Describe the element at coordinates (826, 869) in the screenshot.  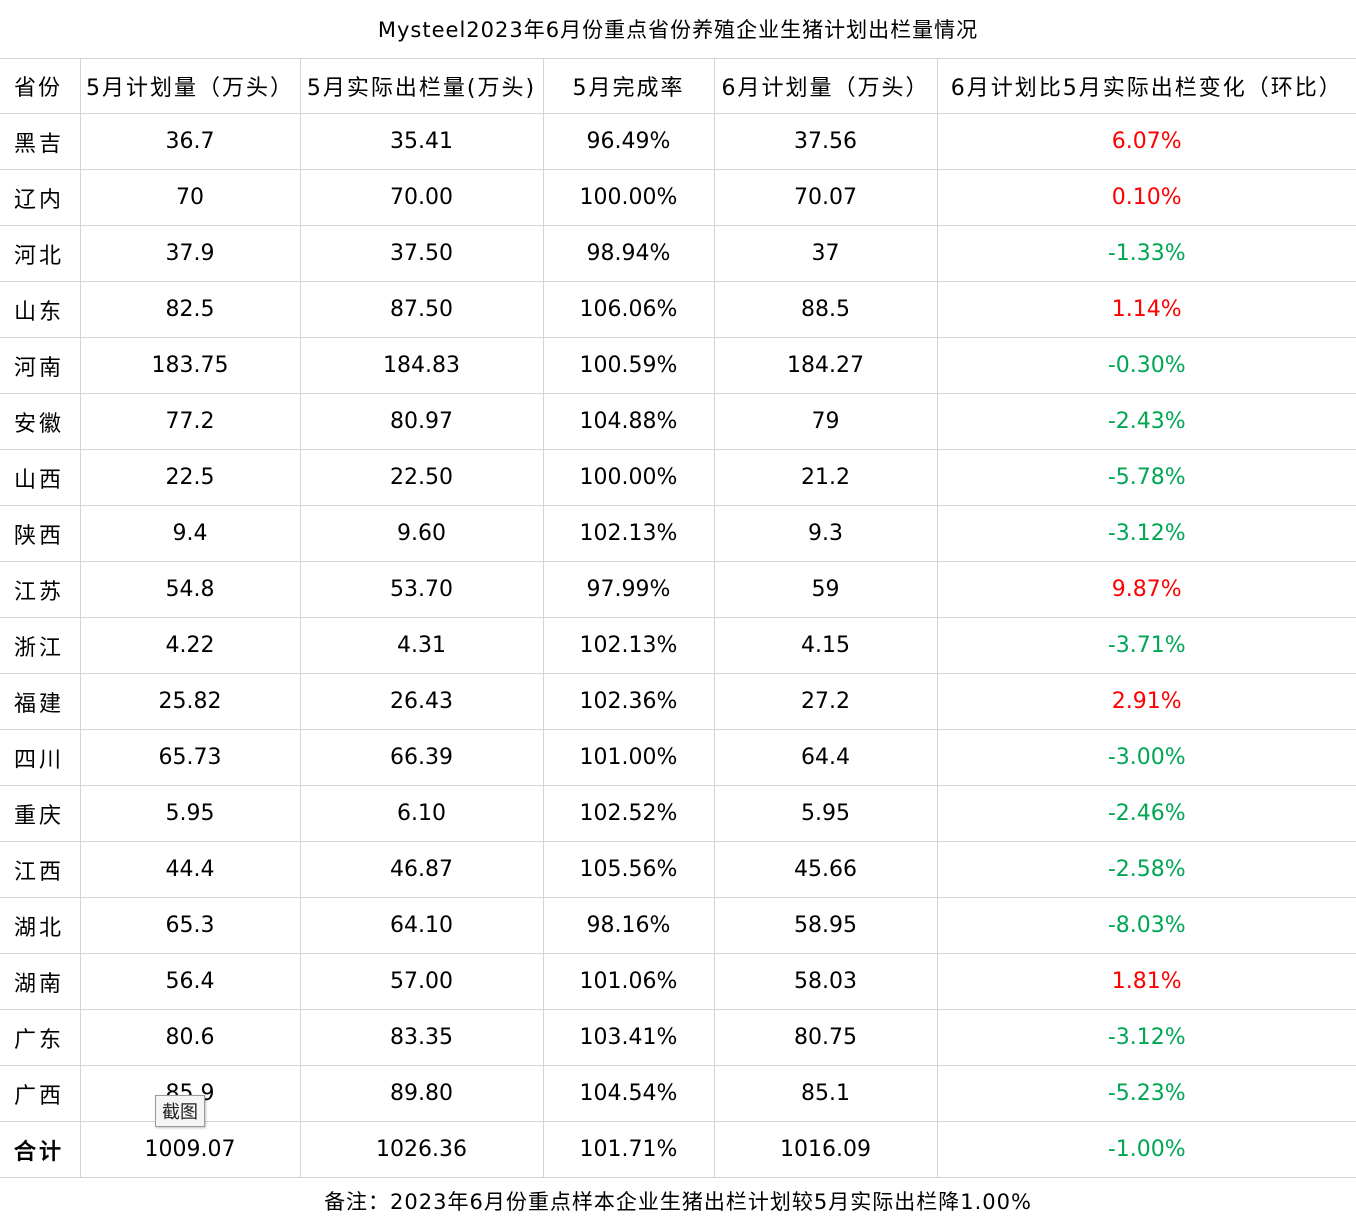
I see `jun-plan-cell: 45.66` at that location.